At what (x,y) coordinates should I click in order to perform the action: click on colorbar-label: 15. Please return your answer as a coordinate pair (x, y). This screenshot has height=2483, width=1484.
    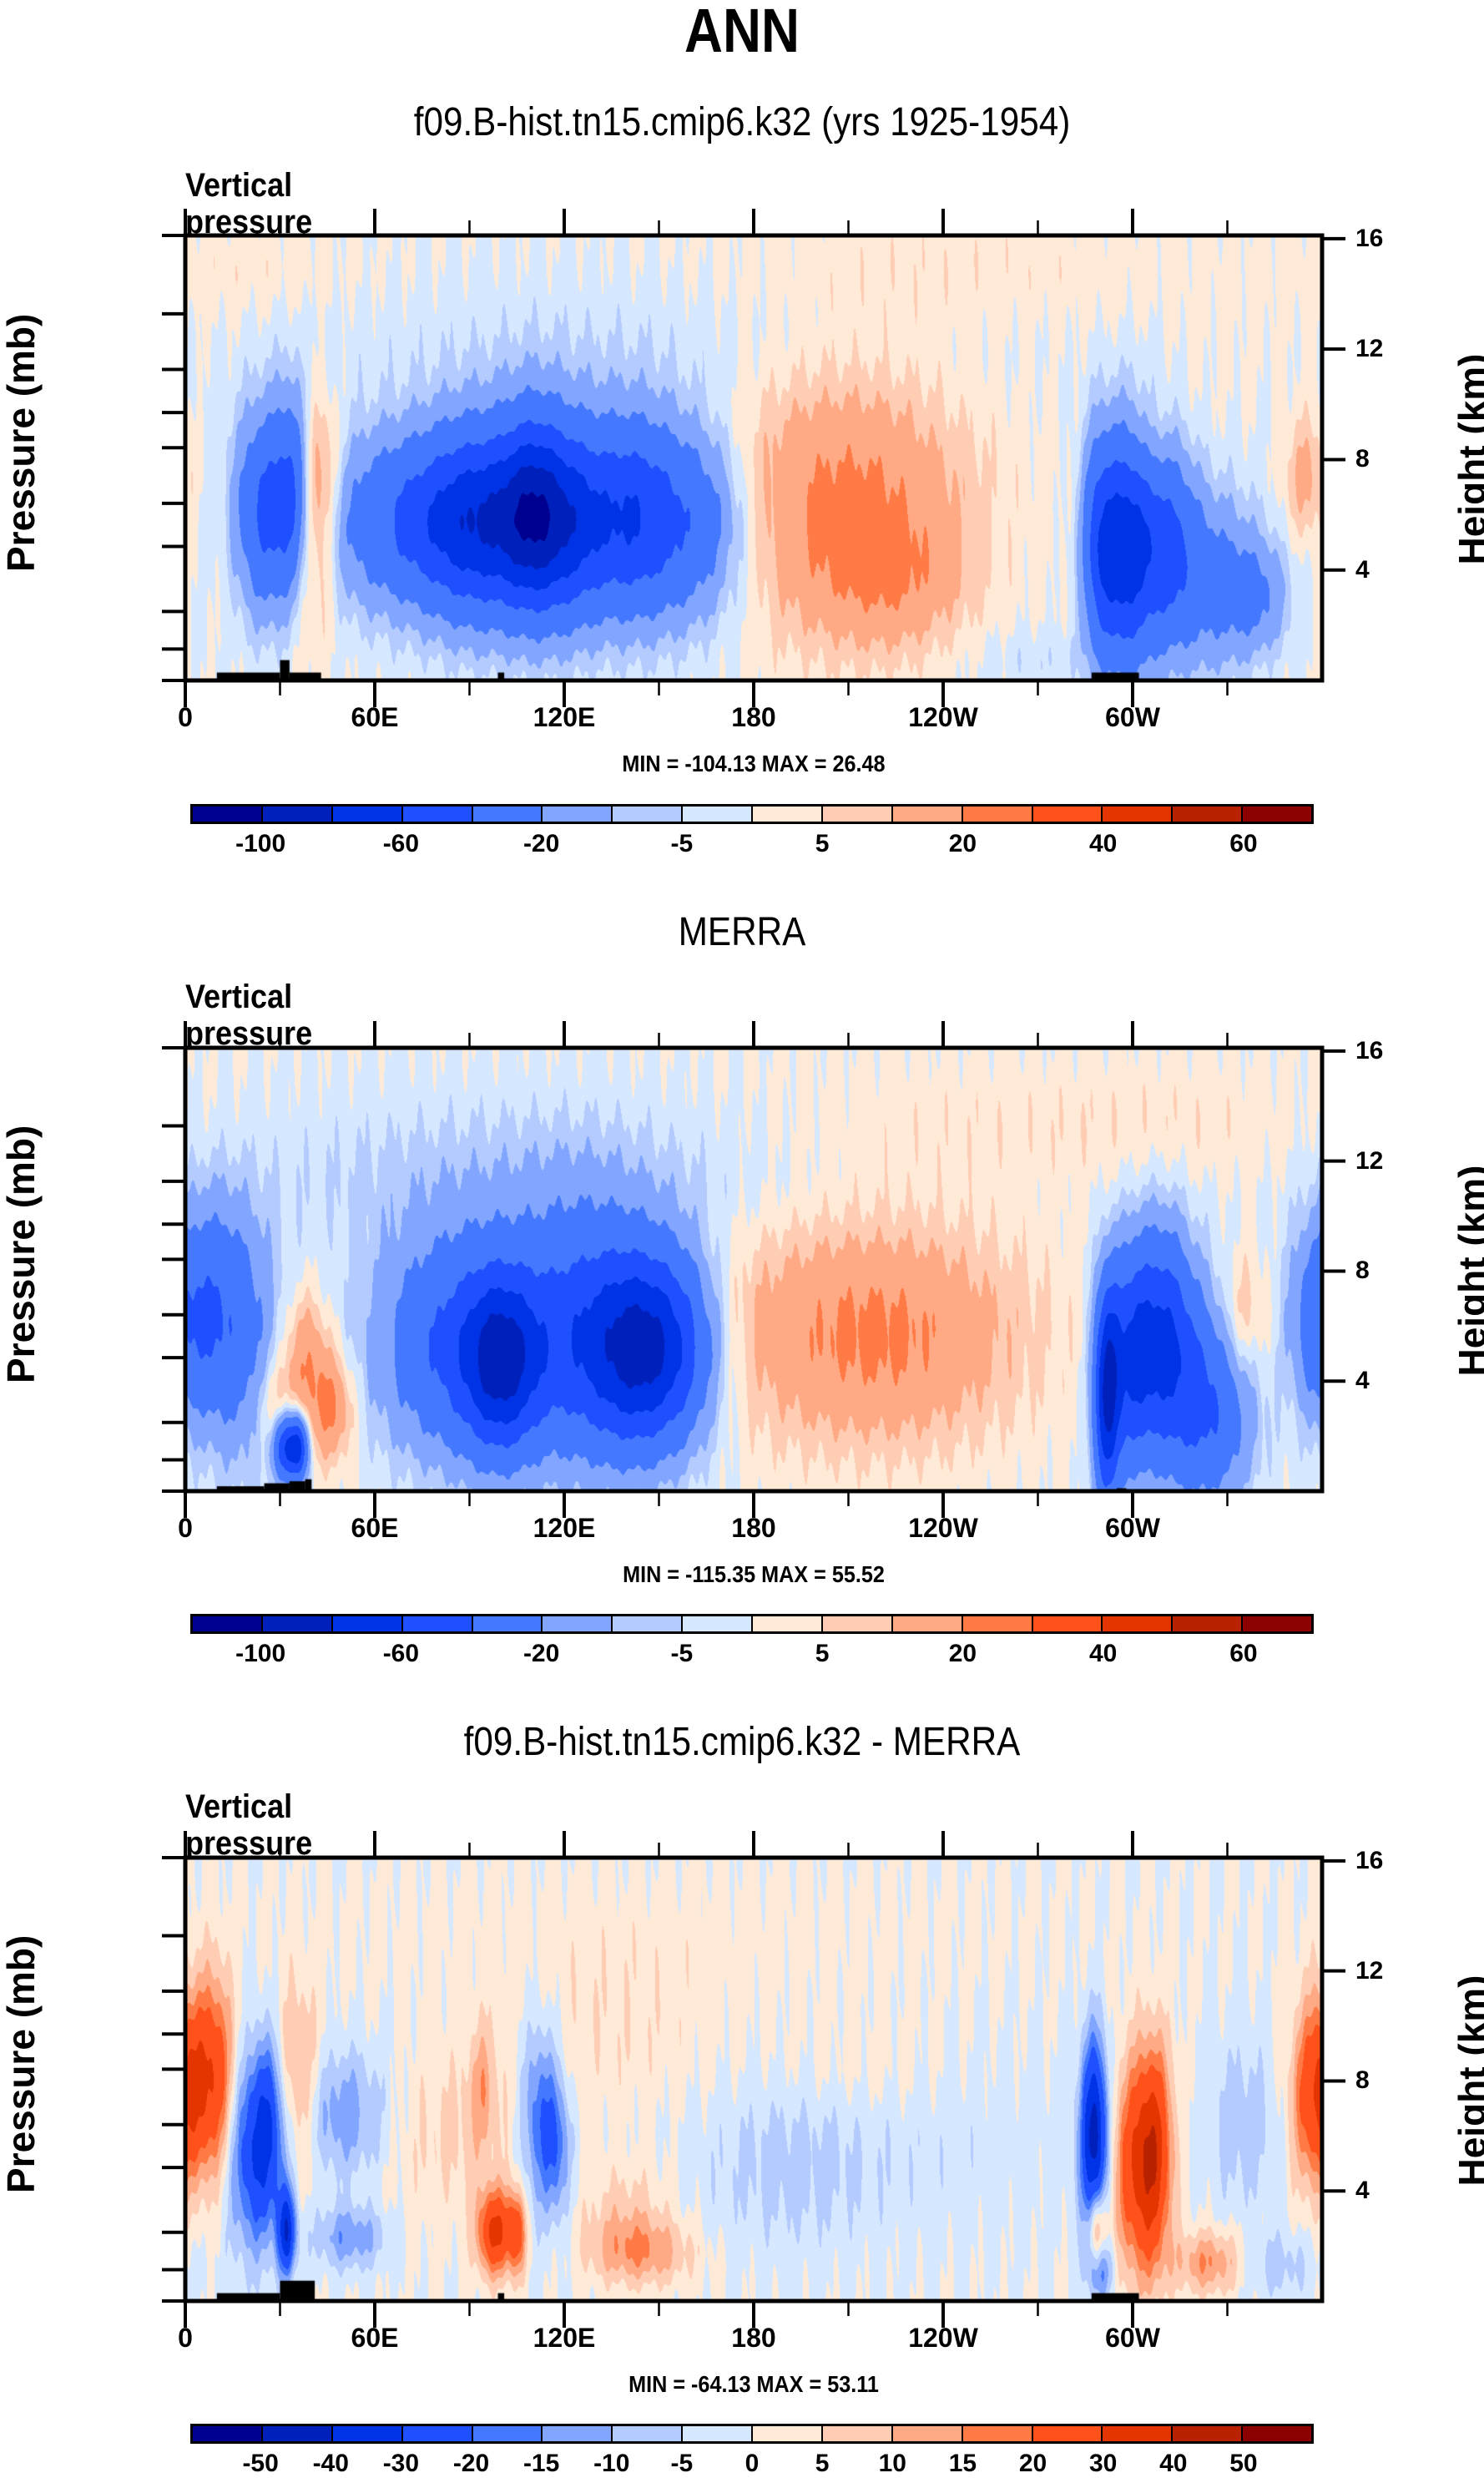
    Looking at the image, I should click on (962, 2463).